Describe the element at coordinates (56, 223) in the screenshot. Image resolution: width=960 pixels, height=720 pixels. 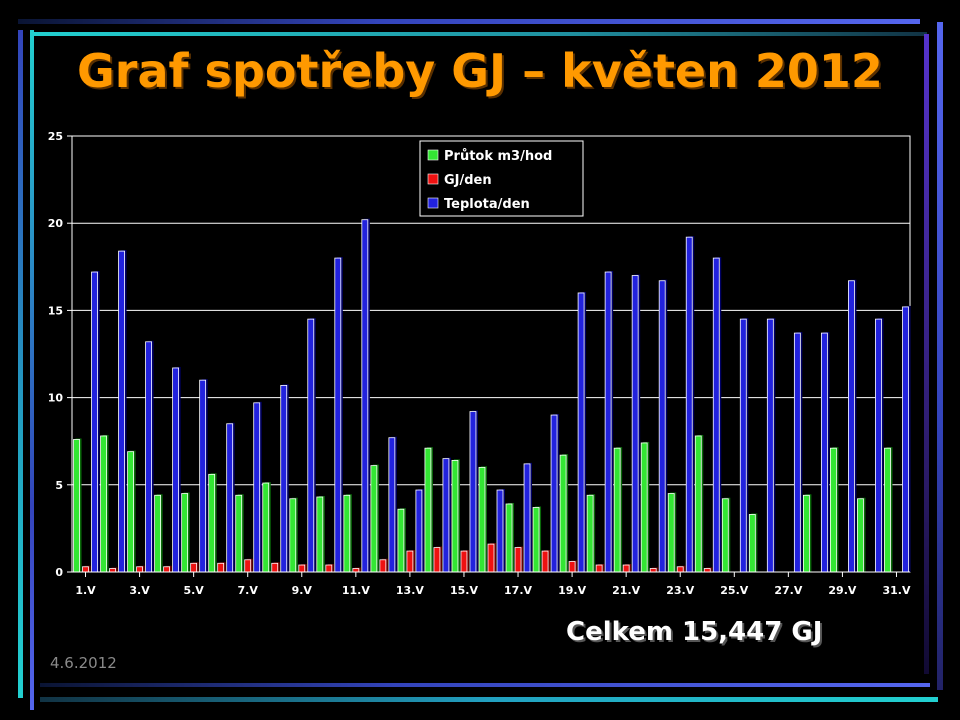
I see `y-tick-label: 20` at that location.